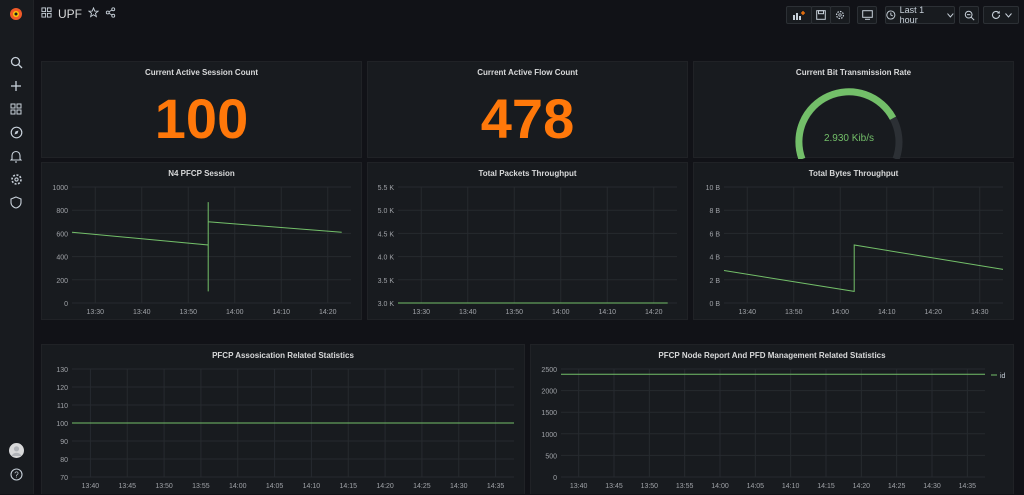 This screenshot has height=495, width=1024. I want to click on y-tick-label: 0, so click(555, 478).